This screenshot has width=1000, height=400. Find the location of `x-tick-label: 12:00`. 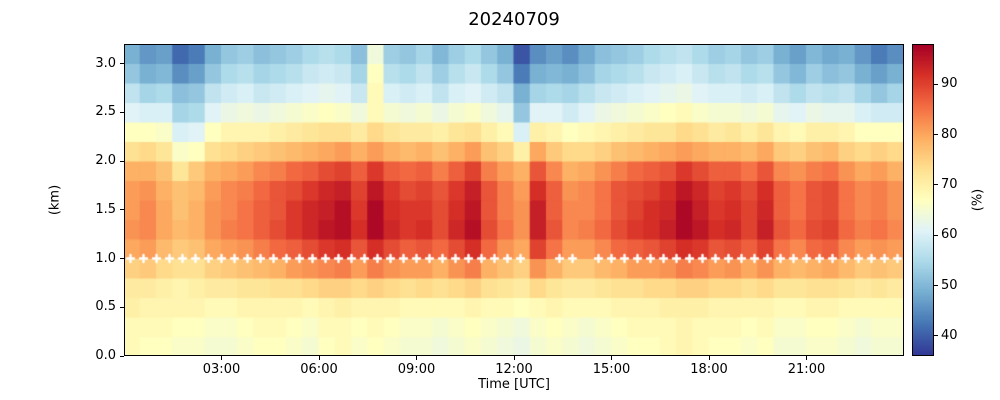

x-tick-label: 12:00 is located at coordinates (514, 369).